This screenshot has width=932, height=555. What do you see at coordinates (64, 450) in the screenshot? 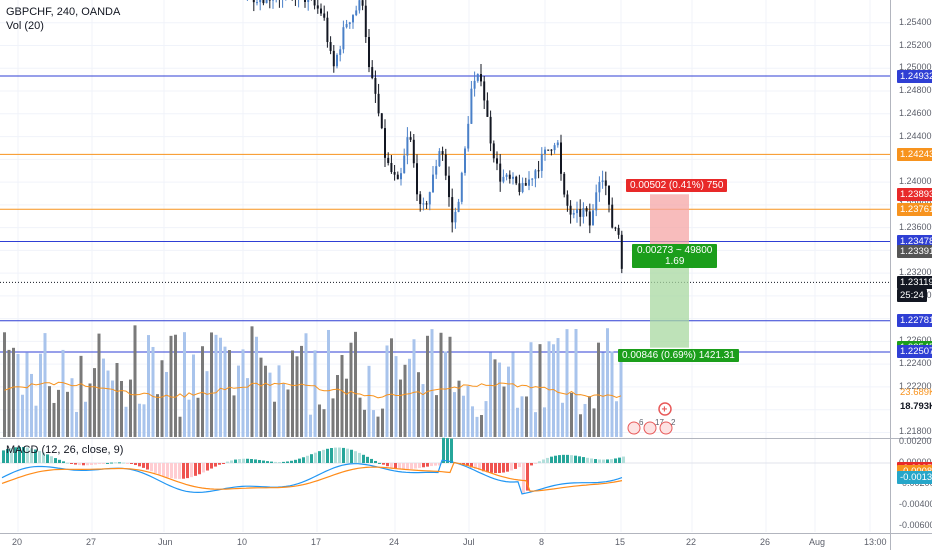
I see `macd-legend: MACD (12, 26, close, 9)` at bounding box center [64, 450].